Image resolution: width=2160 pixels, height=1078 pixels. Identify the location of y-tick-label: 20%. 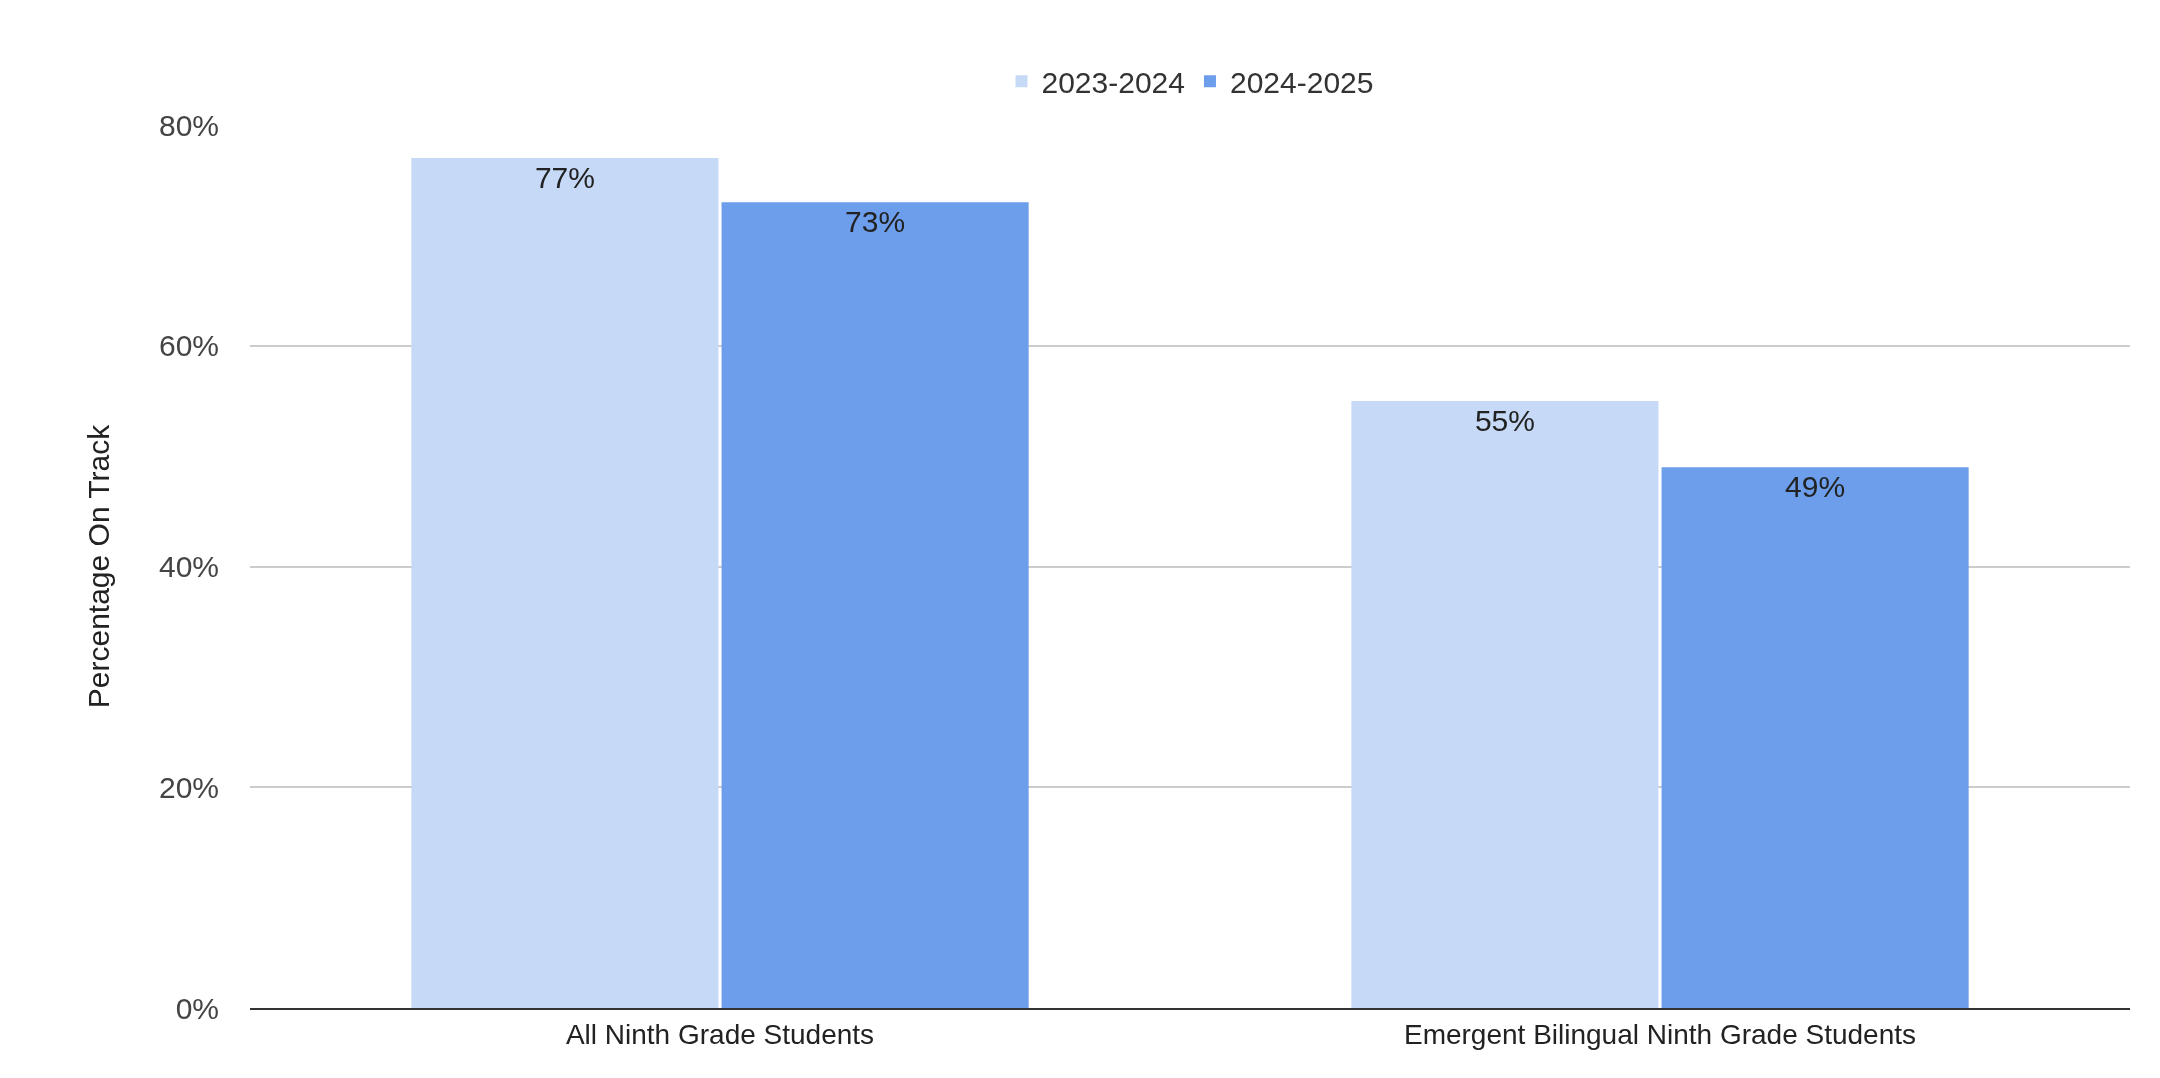
(188, 787).